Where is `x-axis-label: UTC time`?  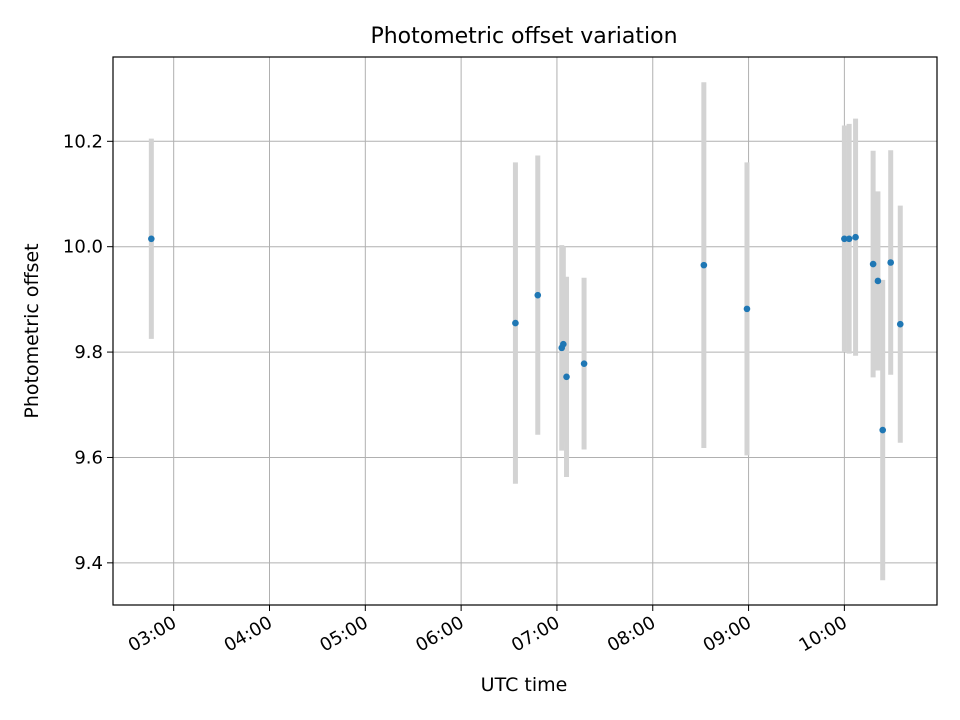
x-axis-label: UTC time is located at coordinates (524, 685).